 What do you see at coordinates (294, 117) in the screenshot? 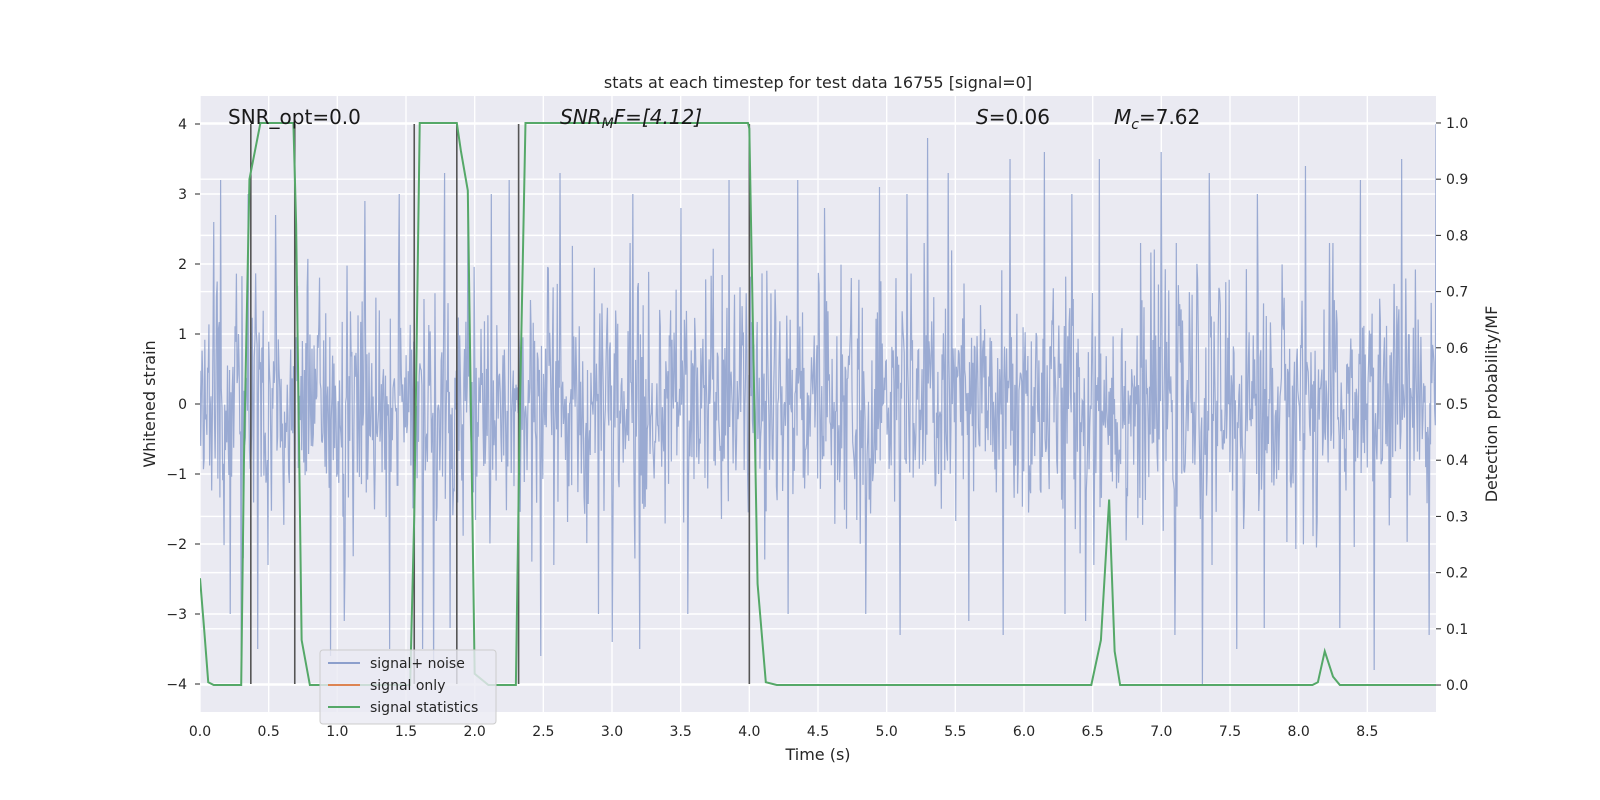
I see `annotation-snr-opt: SNR_opt=0.0` at bounding box center [294, 117].